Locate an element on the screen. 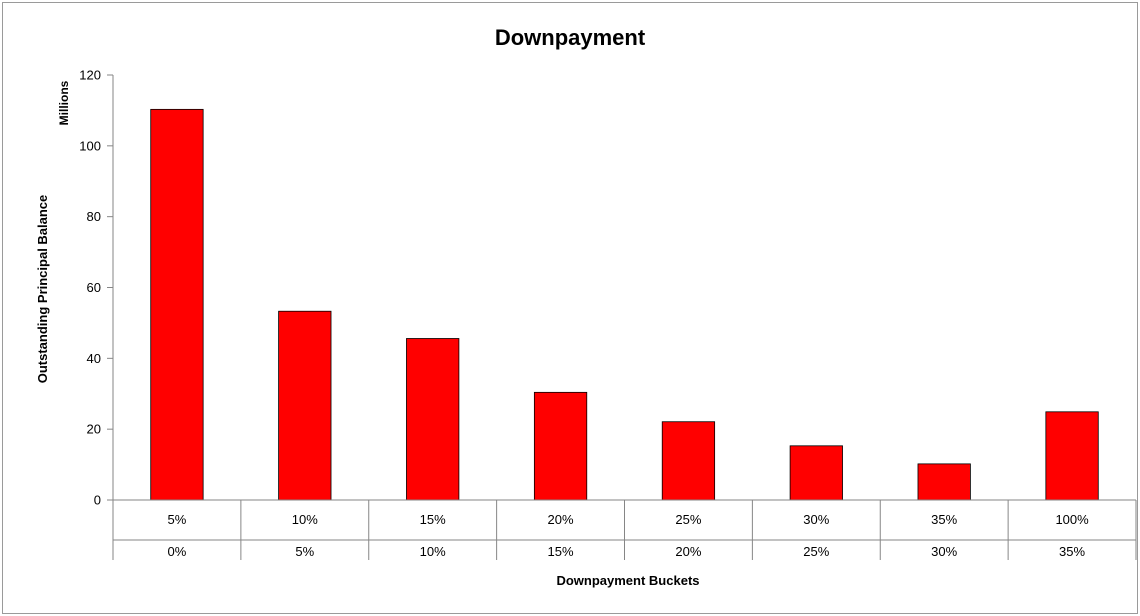 Image resolution: width=1140 pixels, height=616 pixels. y-axis-title: Outstanding Principal Balance is located at coordinates (42, 289).